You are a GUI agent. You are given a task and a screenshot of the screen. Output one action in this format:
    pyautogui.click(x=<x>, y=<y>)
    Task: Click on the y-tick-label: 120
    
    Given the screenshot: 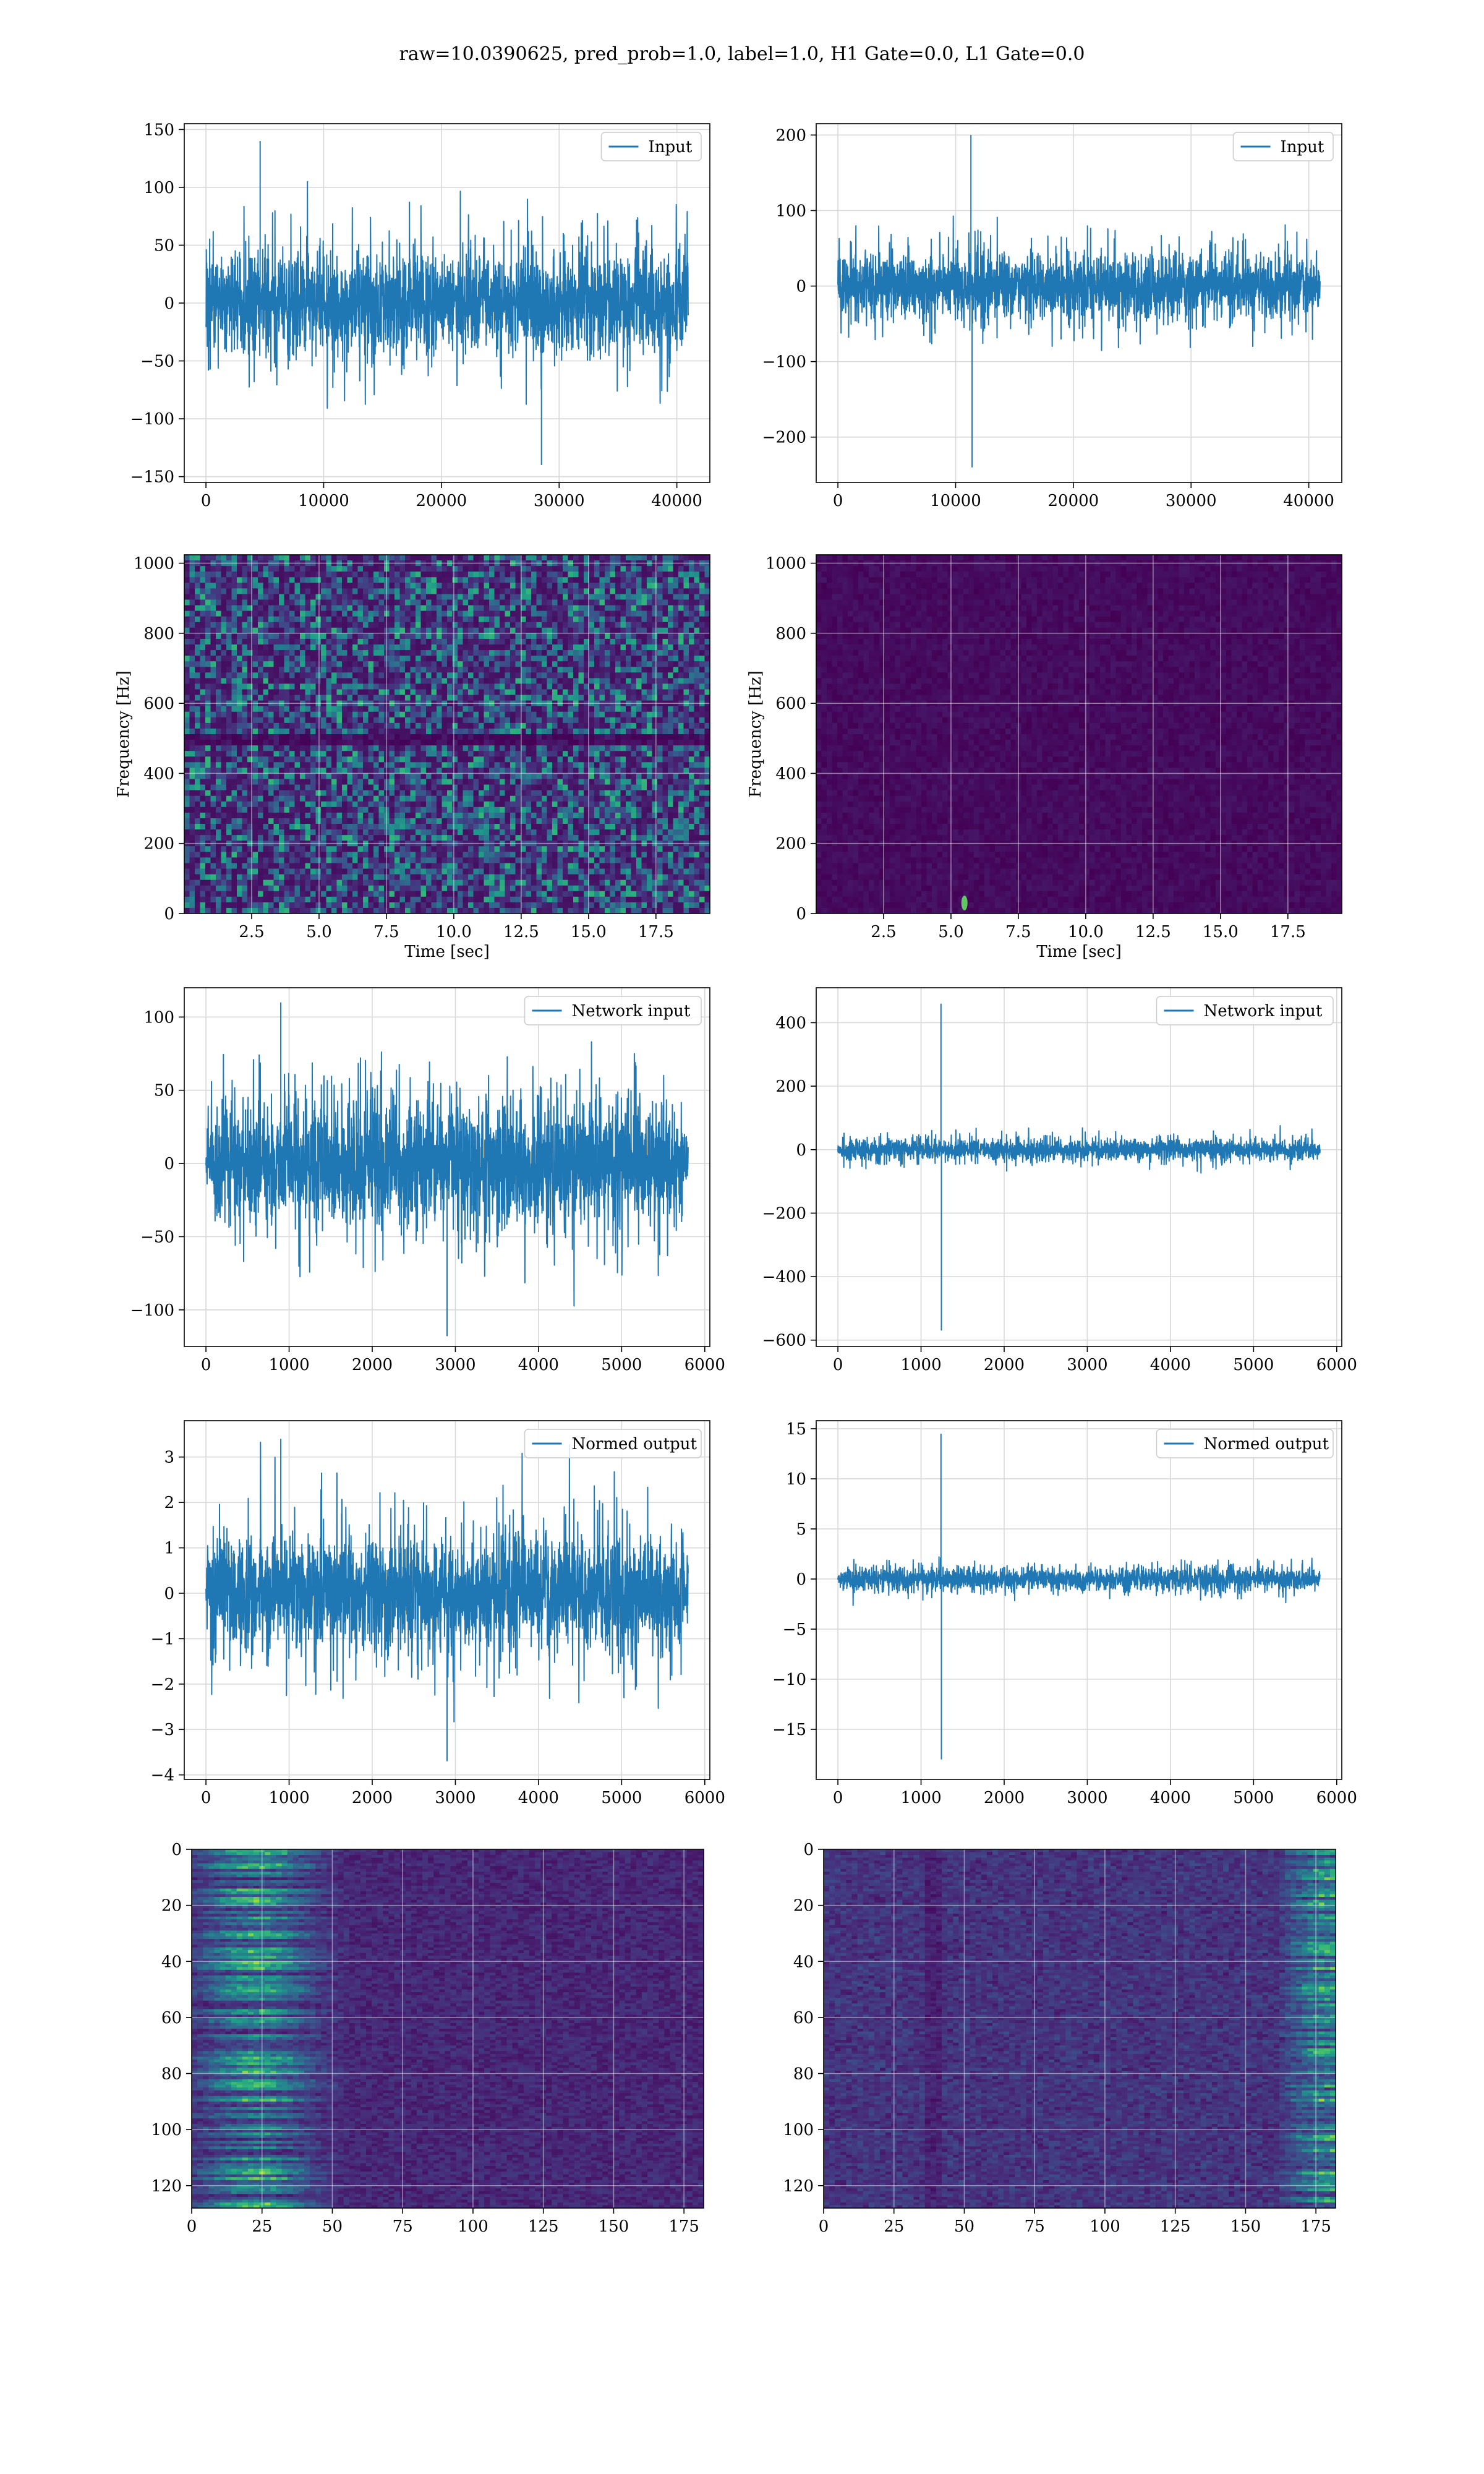 What is the action you would take?
    pyautogui.click(x=798, y=2186)
    